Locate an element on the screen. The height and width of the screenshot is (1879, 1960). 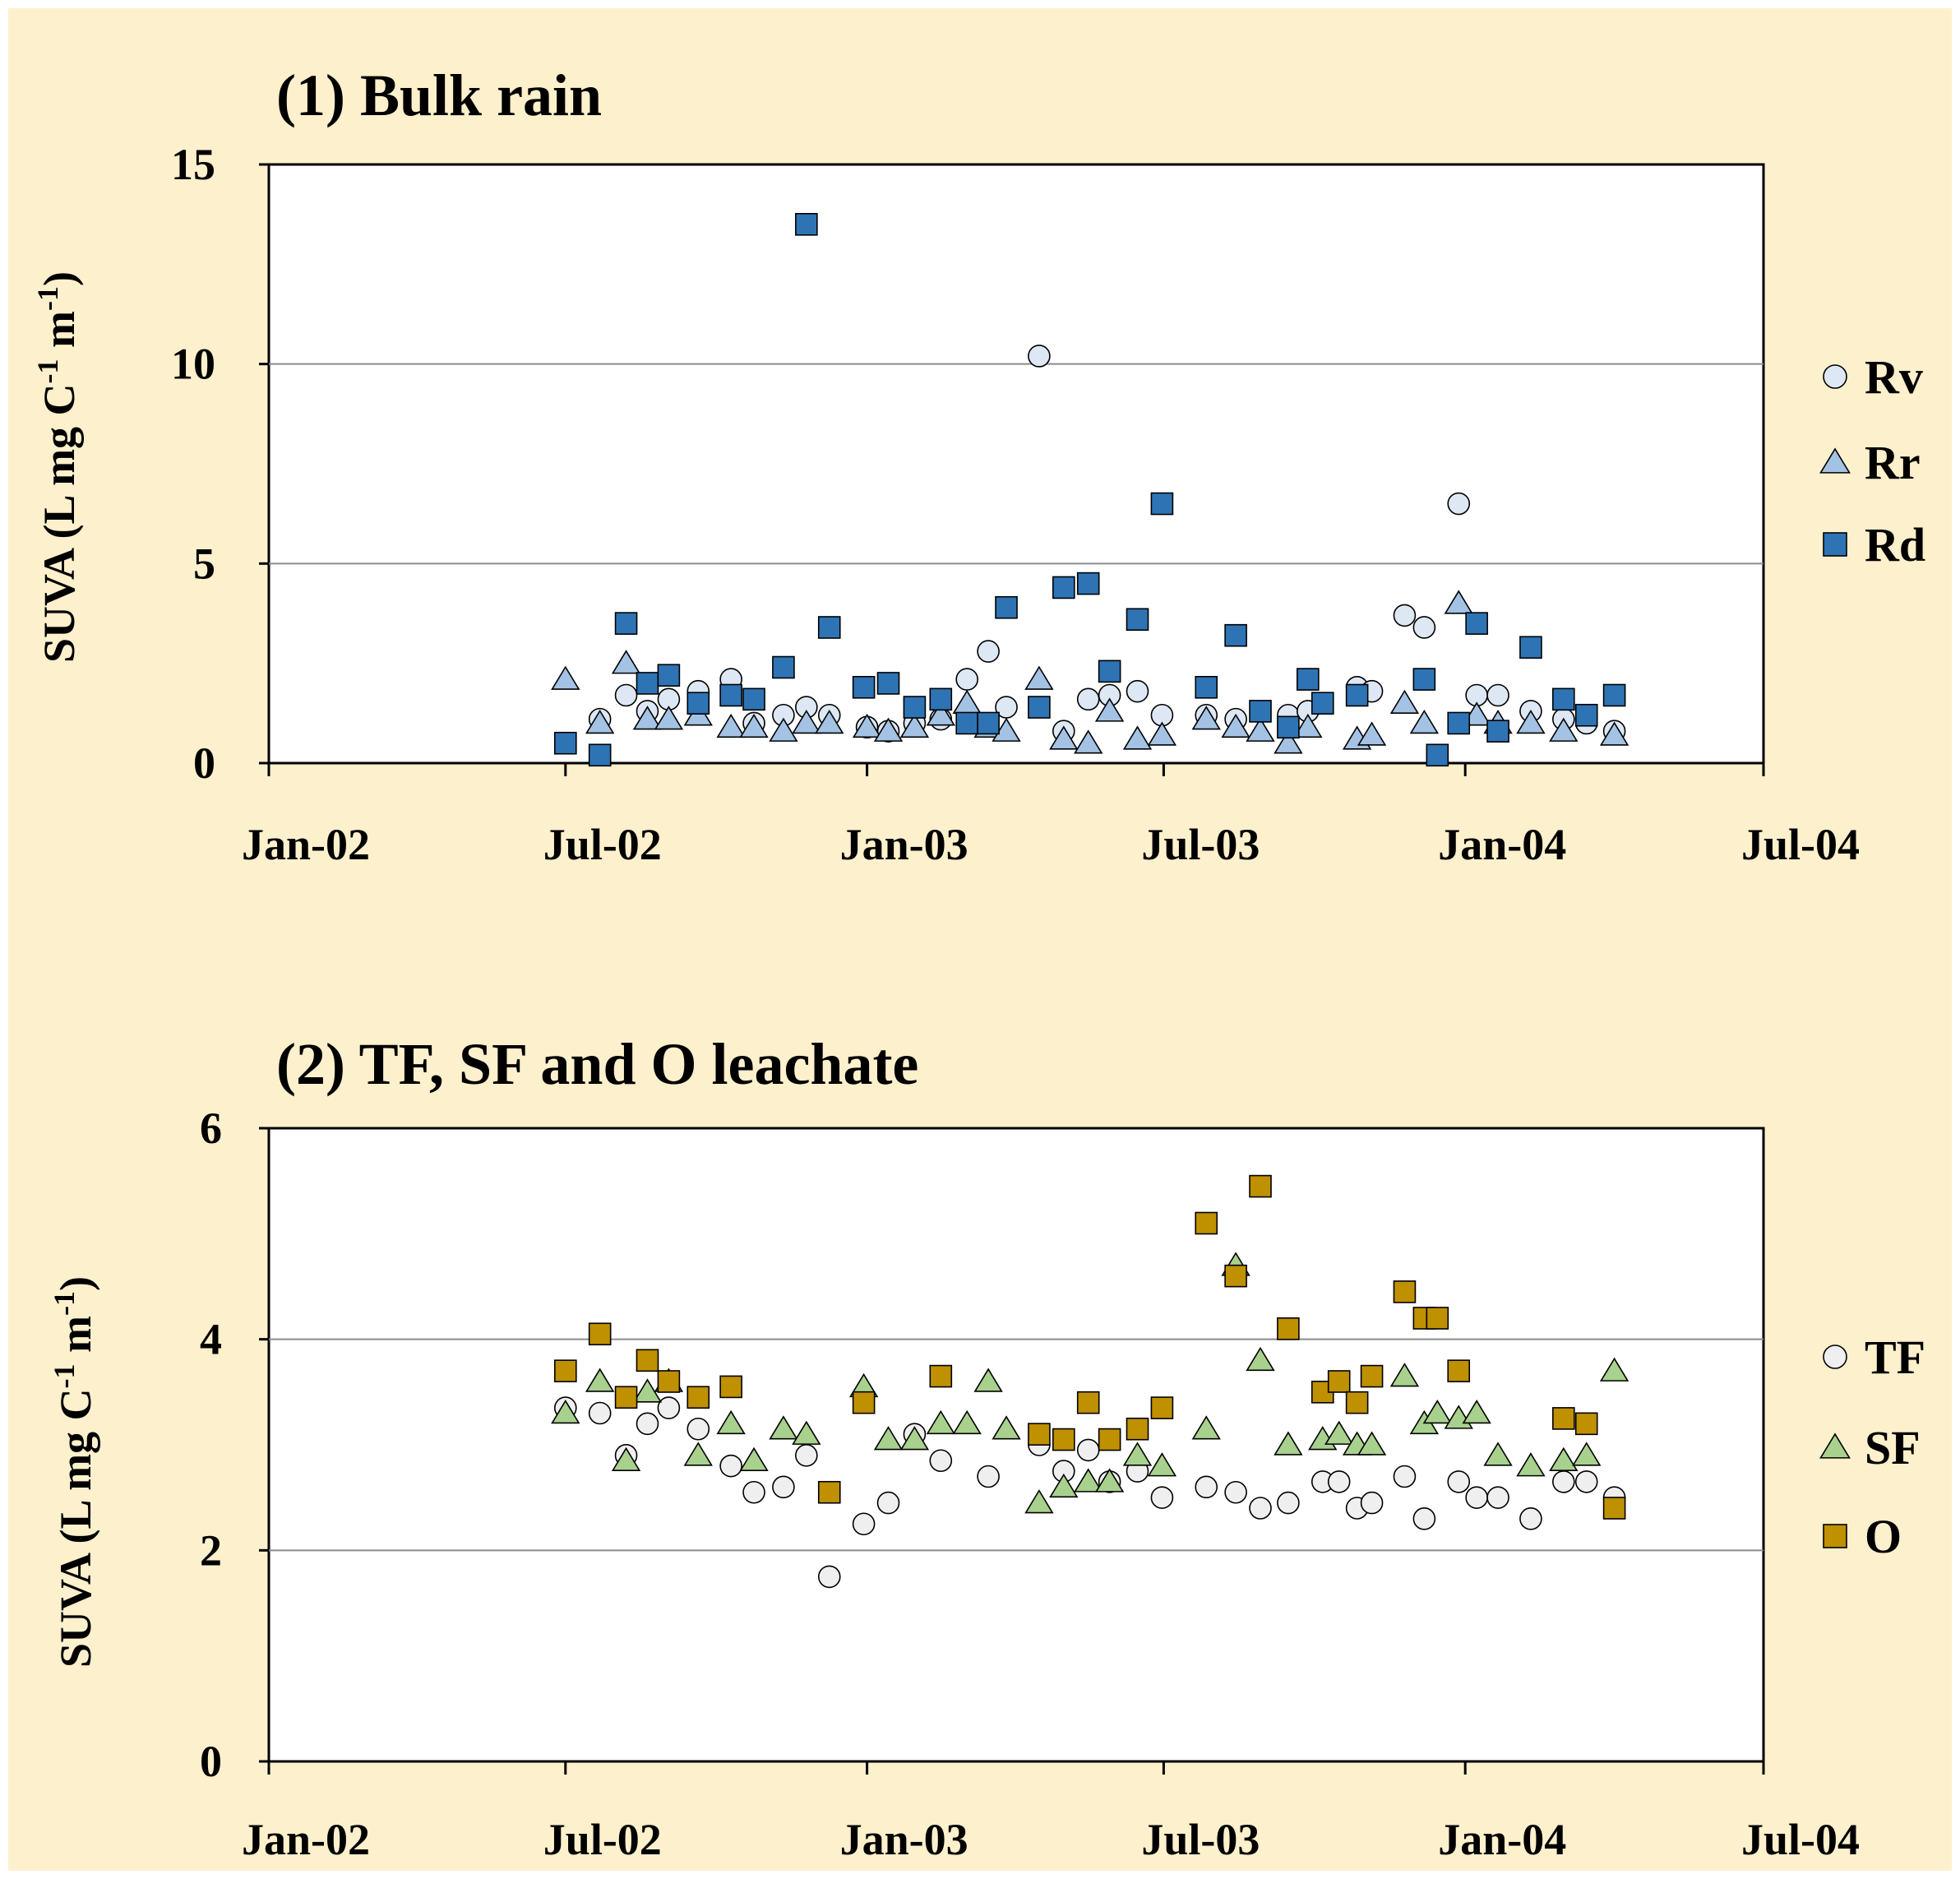
gridlines is located at coordinates (1016, 1445).